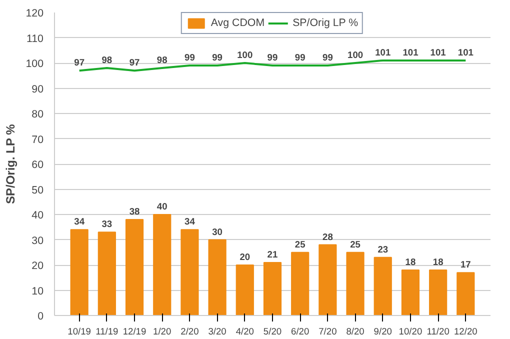  What do you see at coordinates (438, 331) in the screenshot?
I see `x-tick-label: 11/20` at bounding box center [438, 331].